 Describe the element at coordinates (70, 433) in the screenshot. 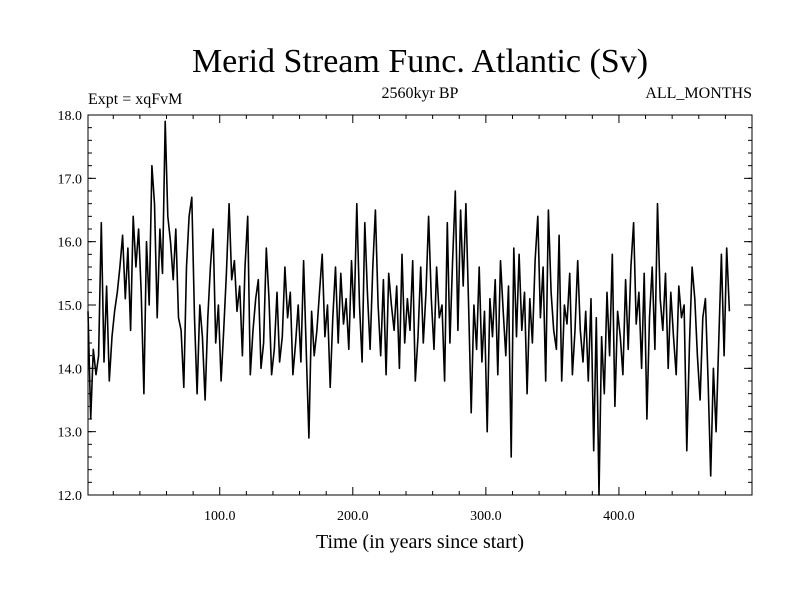

I see `y-tick-label: 13.0` at that location.